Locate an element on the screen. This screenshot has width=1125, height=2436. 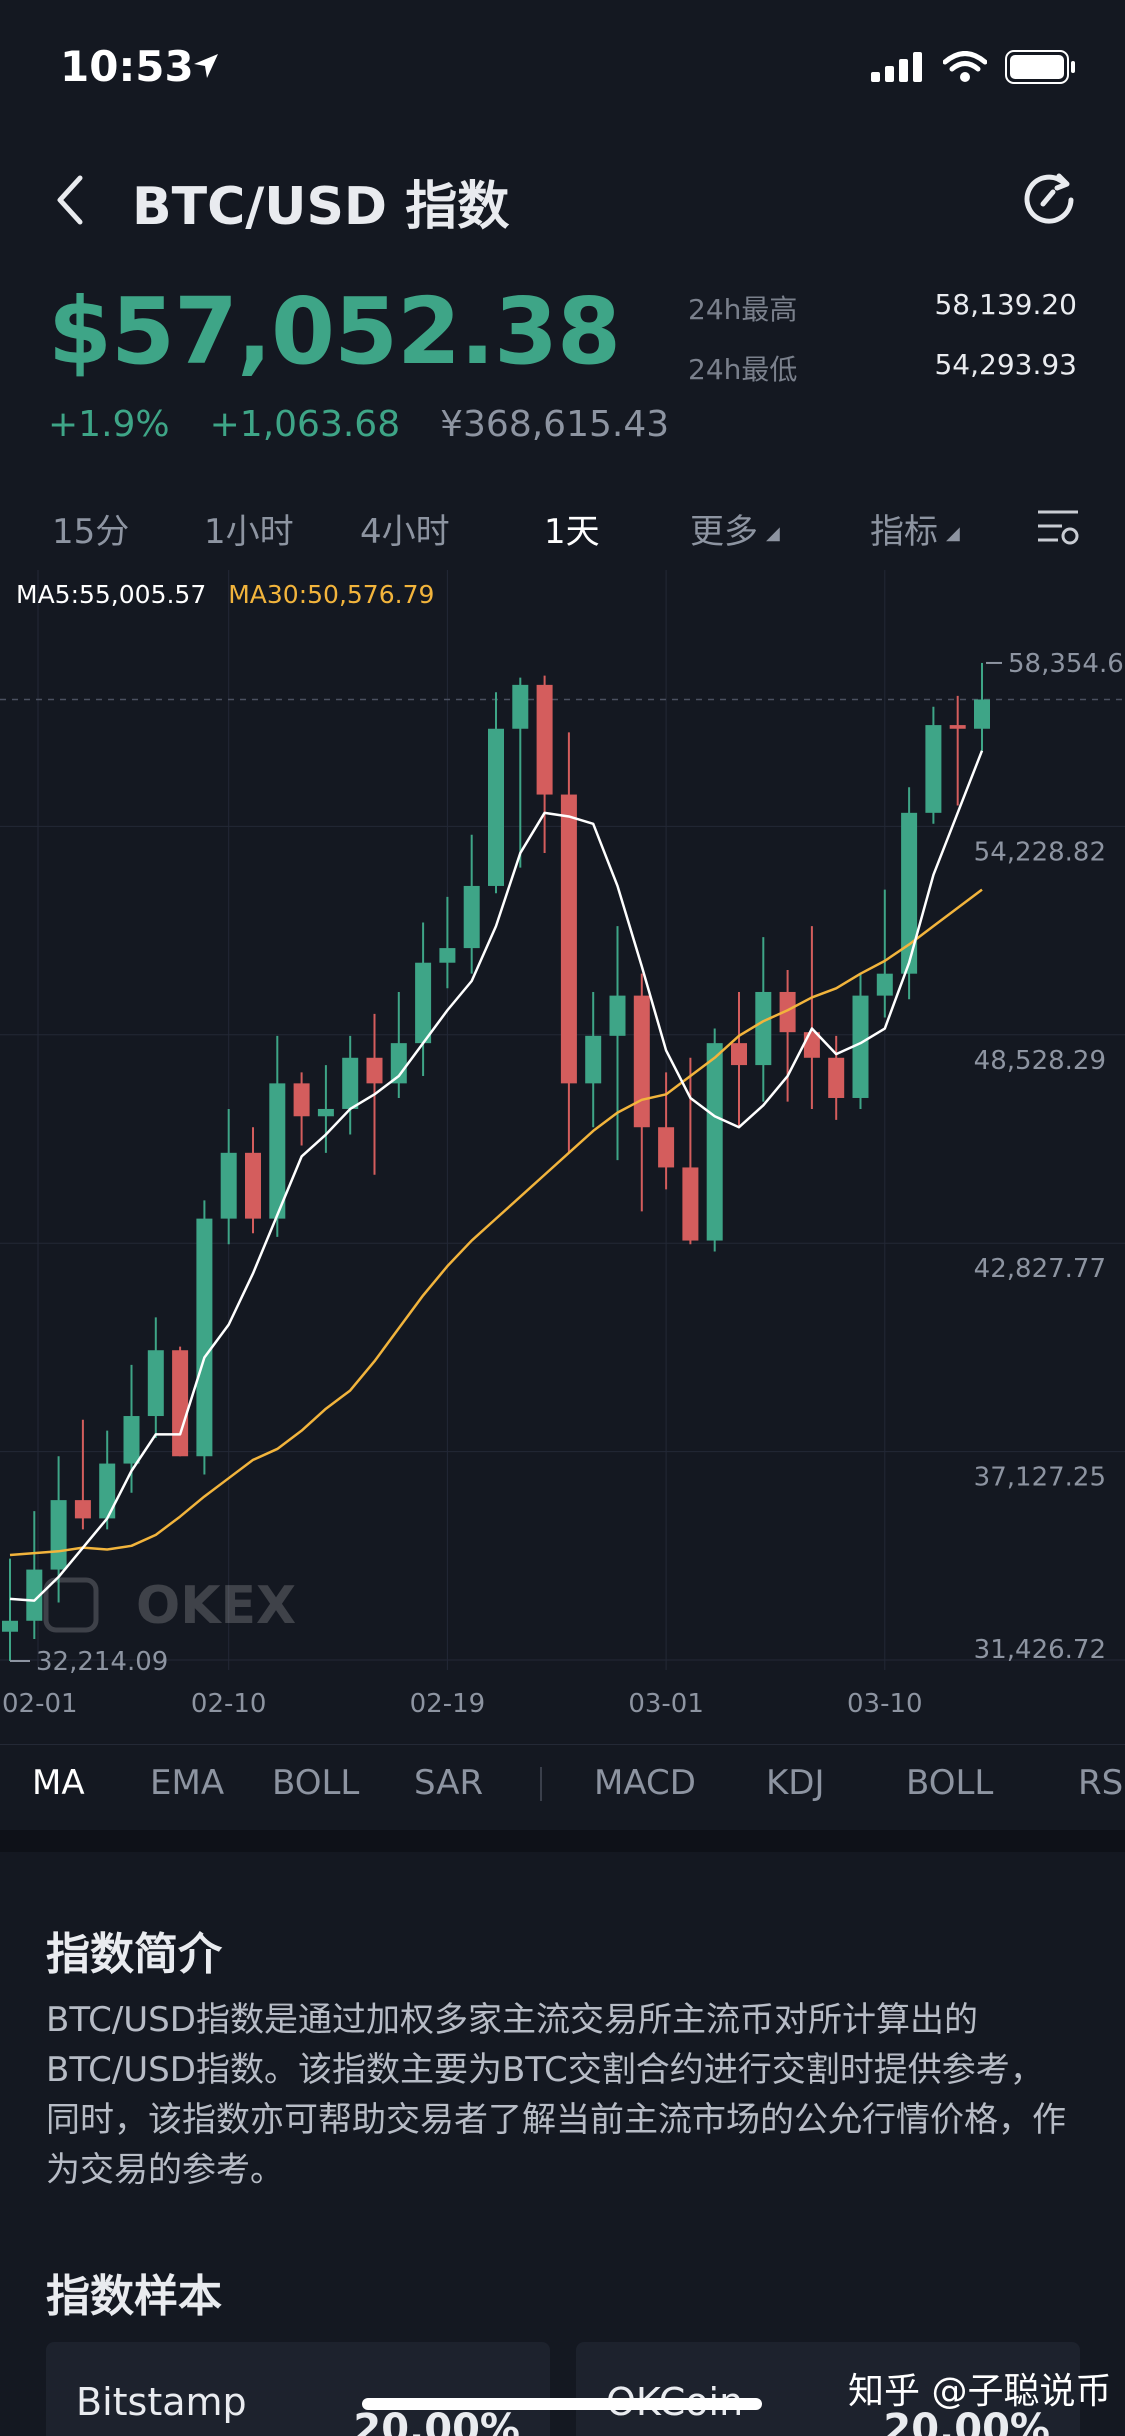
x-axis-label: 03-01 is located at coordinates (666, 1704).